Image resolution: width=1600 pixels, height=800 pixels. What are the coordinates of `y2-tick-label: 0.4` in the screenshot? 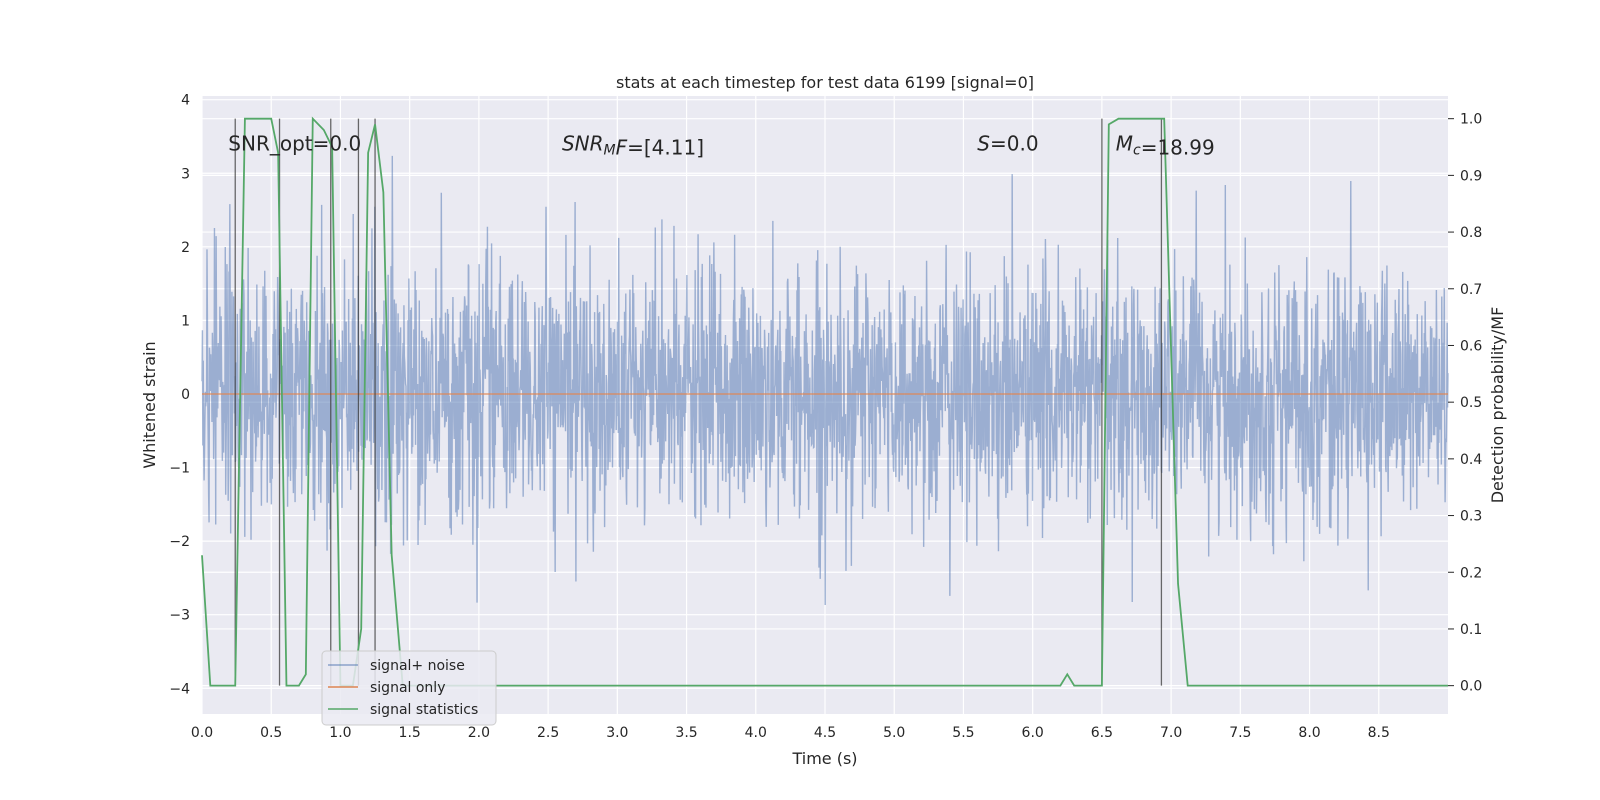 It's located at (1471, 460).